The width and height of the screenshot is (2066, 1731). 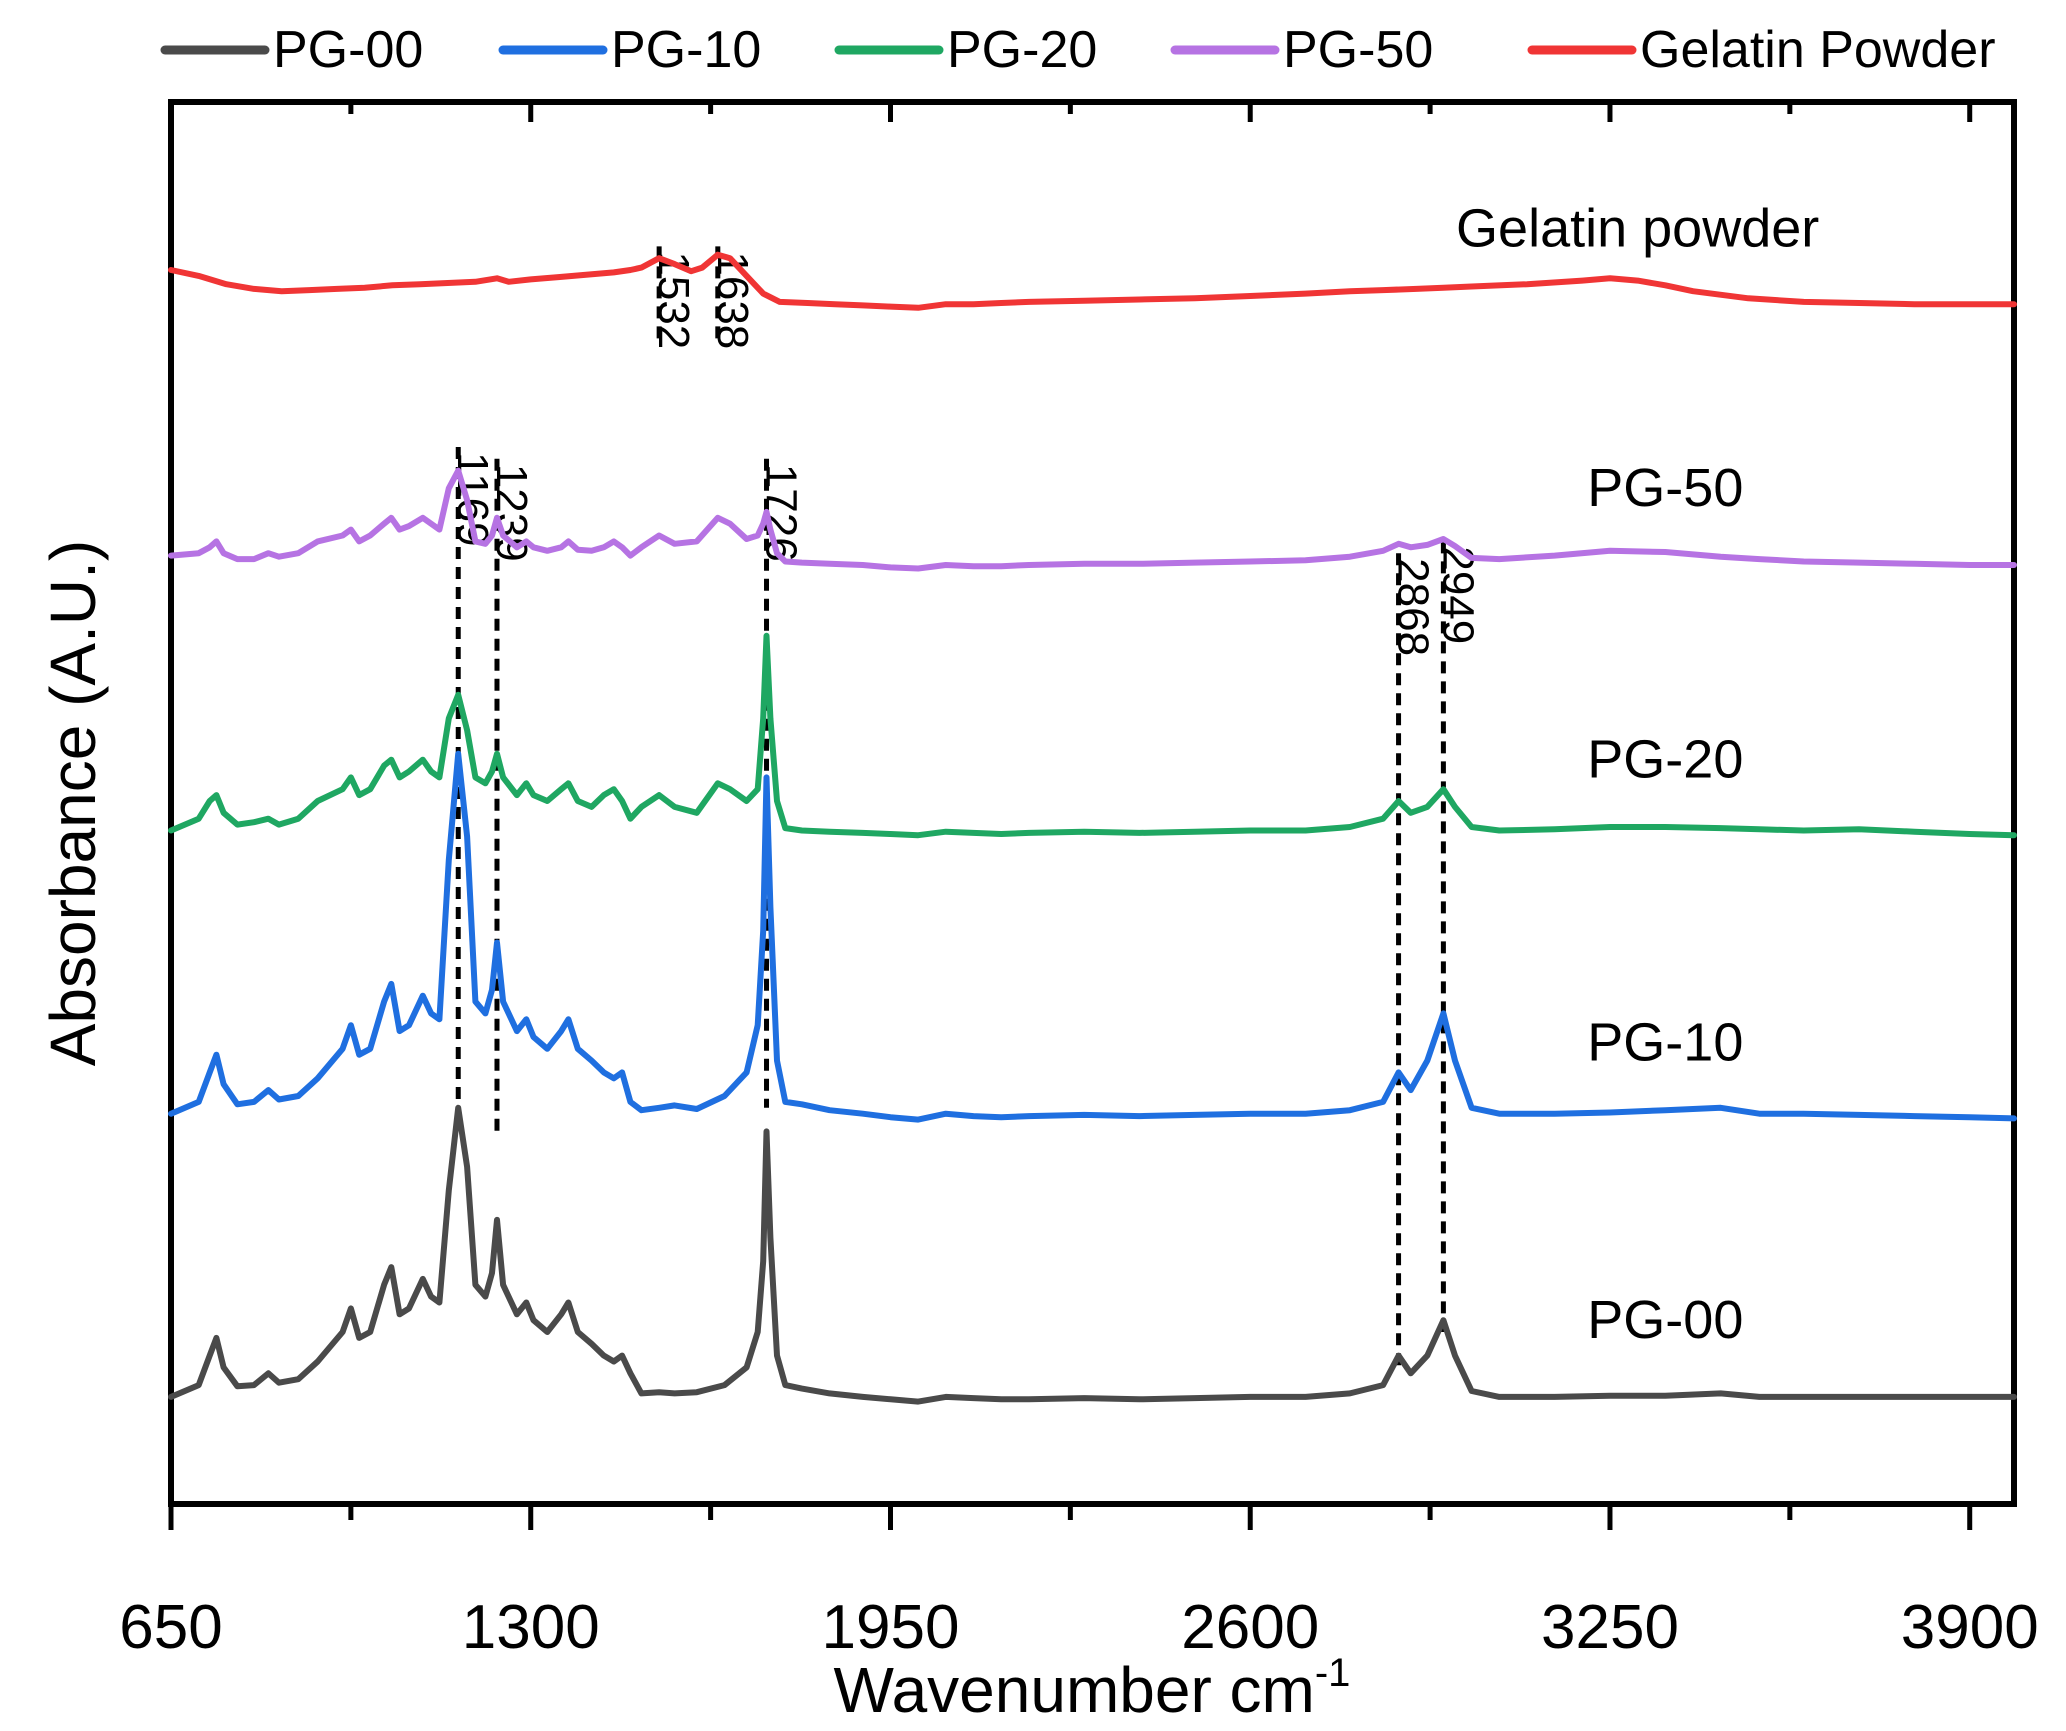 What do you see at coordinates (686, 50) in the screenshot?
I see `legend-label: PG-10` at bounding box center [686, 50].